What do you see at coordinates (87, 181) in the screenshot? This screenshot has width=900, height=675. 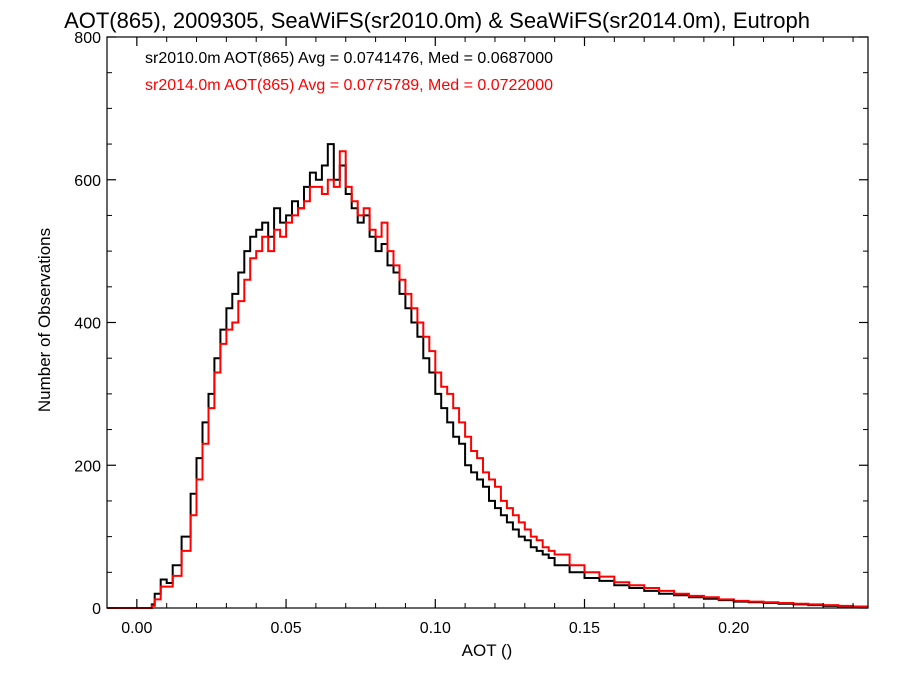 I see `y-tick-label: 600` at bounding box center [87, 181].